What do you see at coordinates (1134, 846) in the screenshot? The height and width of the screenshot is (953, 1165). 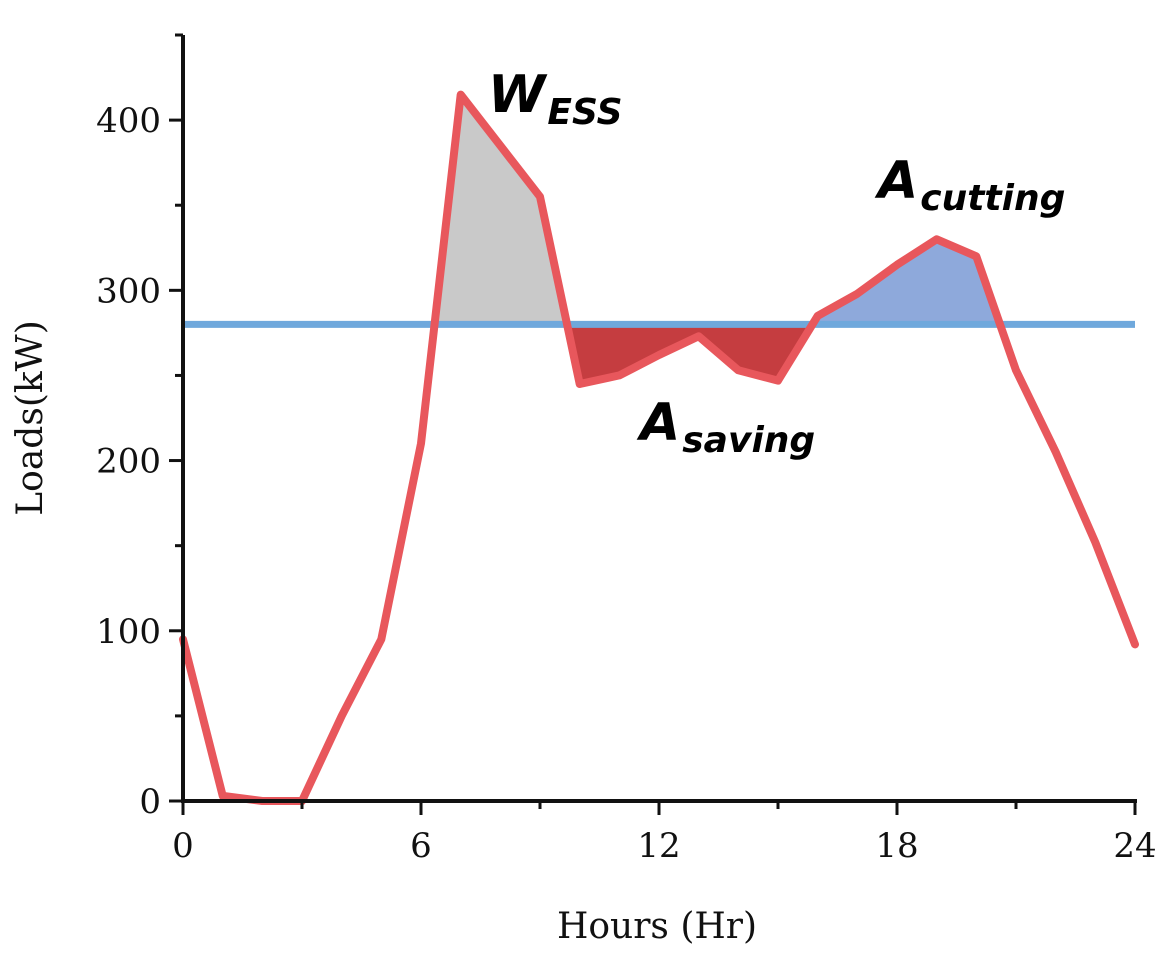 I see `x-tick-label: 24` at bounding box center [1134, 846].